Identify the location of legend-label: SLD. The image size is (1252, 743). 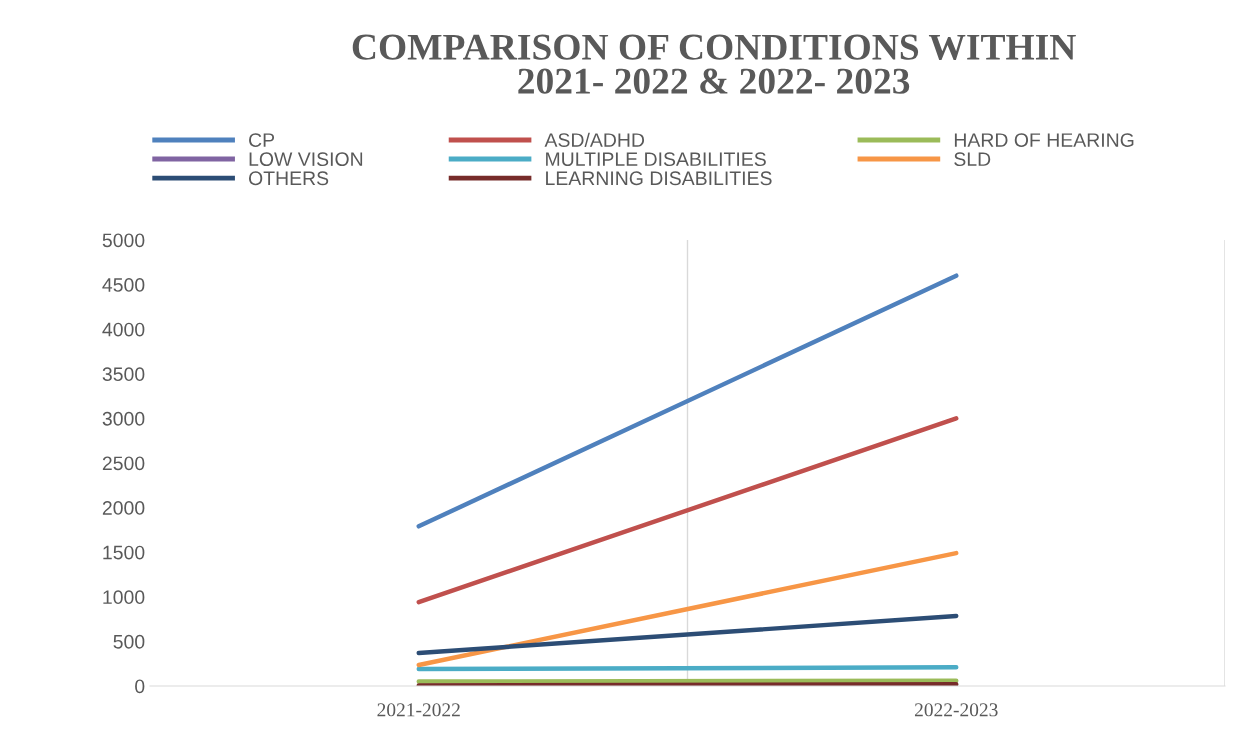
(972, 159).